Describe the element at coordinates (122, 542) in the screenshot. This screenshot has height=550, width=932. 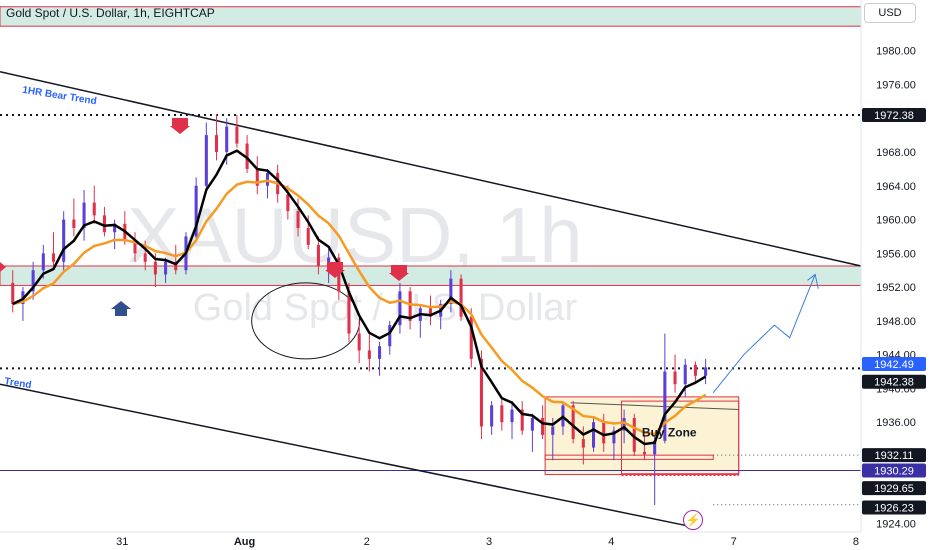
I see `x-tick-0: 31` at that location.